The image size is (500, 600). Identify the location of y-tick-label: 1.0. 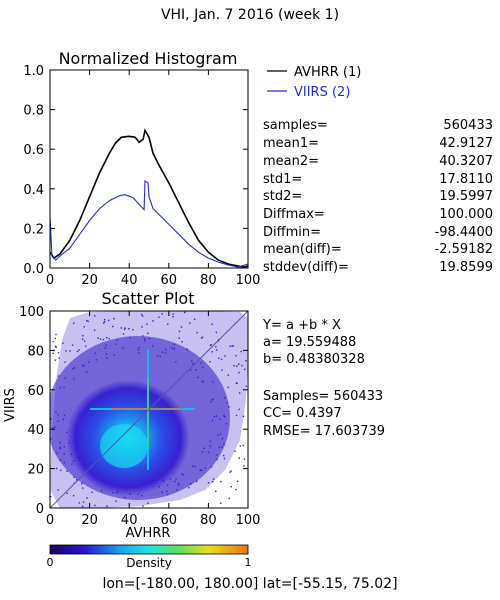
(33, 71).